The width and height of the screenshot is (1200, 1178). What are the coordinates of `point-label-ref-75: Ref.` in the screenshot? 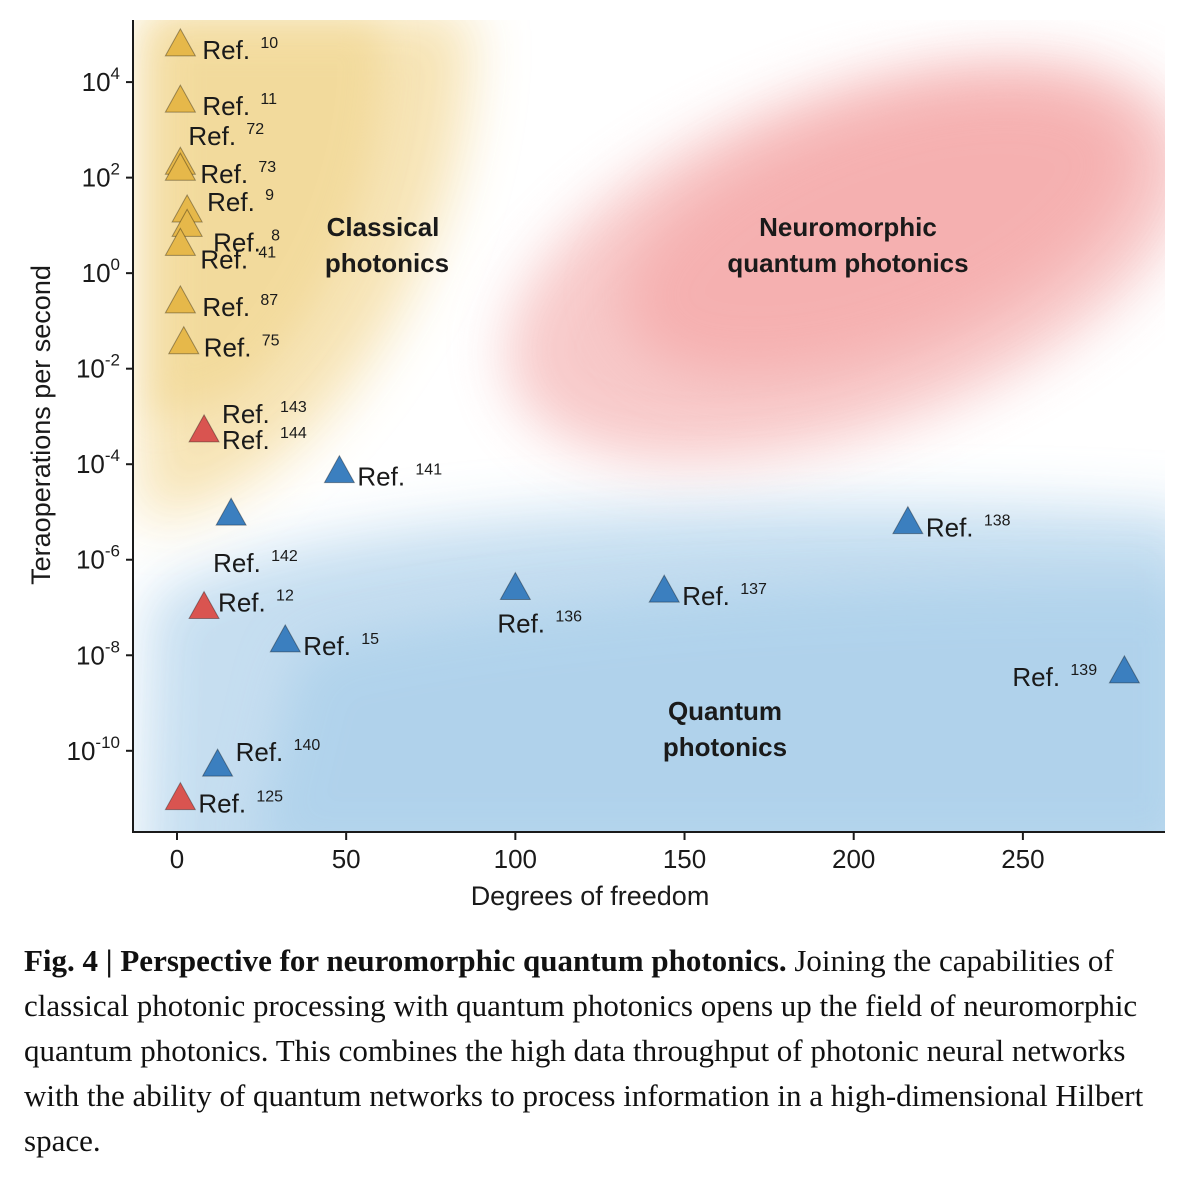 It's located at (228, 348).